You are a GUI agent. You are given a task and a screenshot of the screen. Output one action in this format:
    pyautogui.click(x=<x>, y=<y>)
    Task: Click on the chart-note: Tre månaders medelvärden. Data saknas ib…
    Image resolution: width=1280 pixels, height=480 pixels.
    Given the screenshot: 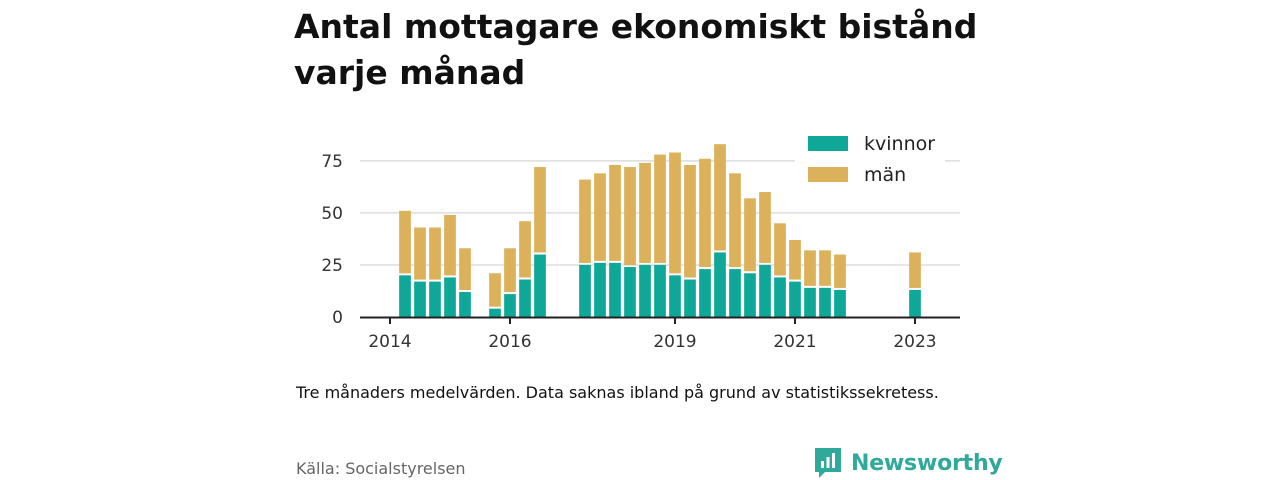 What is the action you would take?
    pyautogui.click(x=617, y=392)
    